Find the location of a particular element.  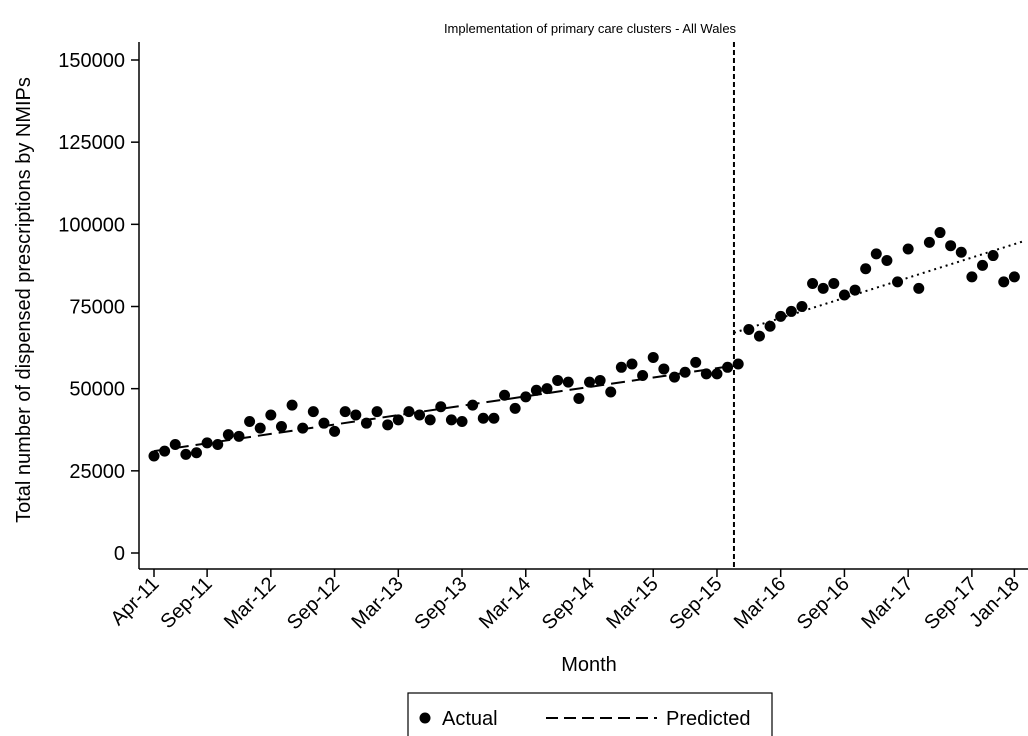

y-tick-label: 25000 is located at coordinates (97, 472).